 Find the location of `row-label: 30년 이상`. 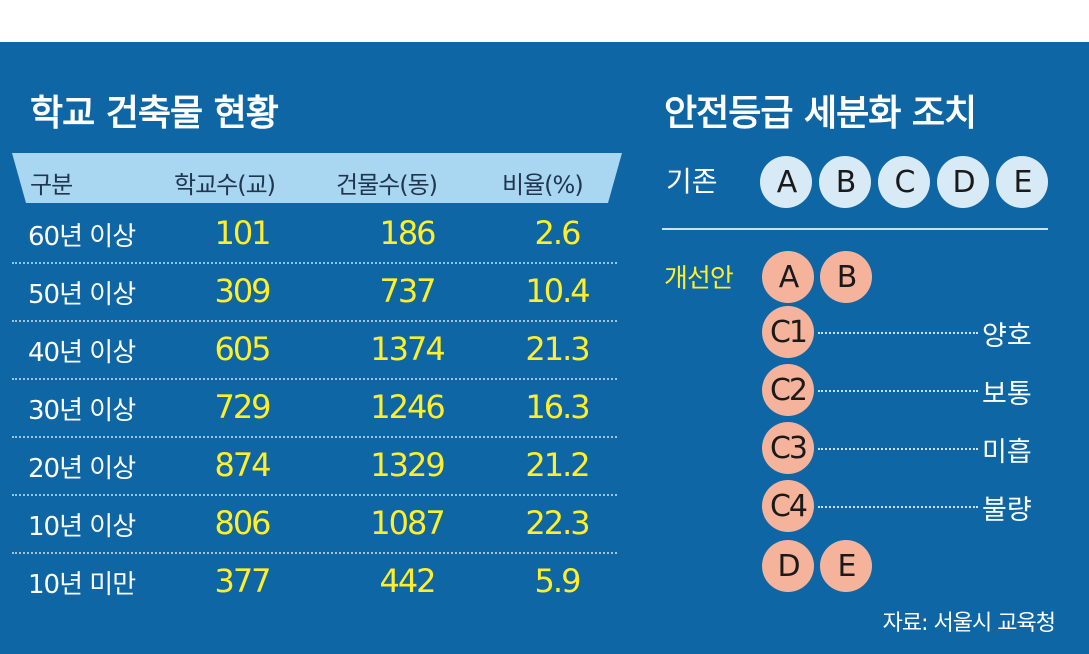

row-label: 30년 이상 is located at coordinates (82, 411).